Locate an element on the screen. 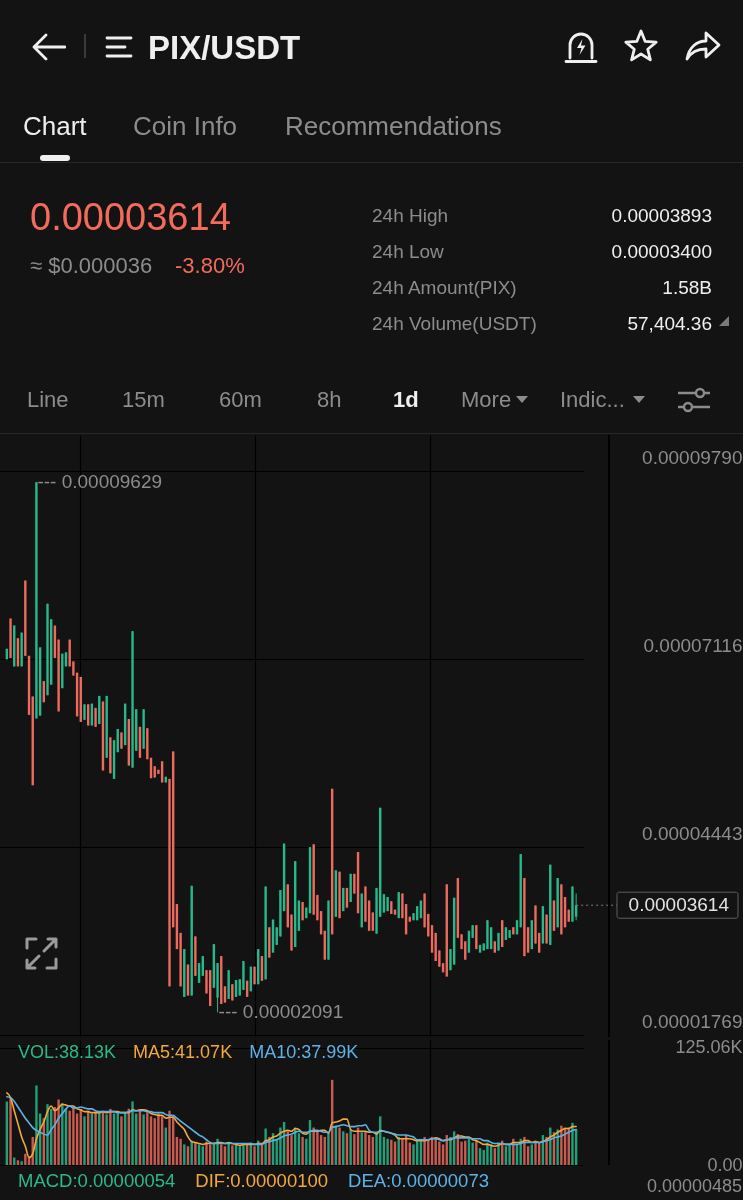  text: 0.00003400 is located at coordinates (661, 251).